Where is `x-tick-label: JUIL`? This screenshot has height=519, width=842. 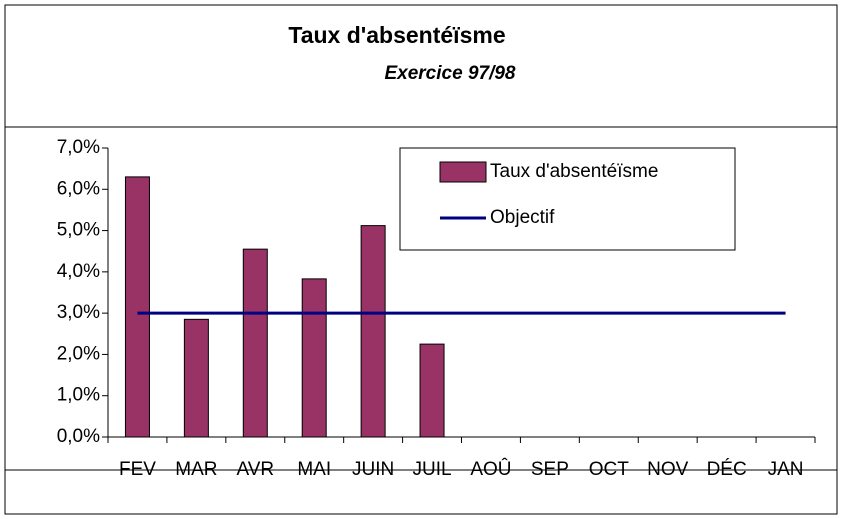
x-tick-label: JUIL is located at coordinates (432, 469).